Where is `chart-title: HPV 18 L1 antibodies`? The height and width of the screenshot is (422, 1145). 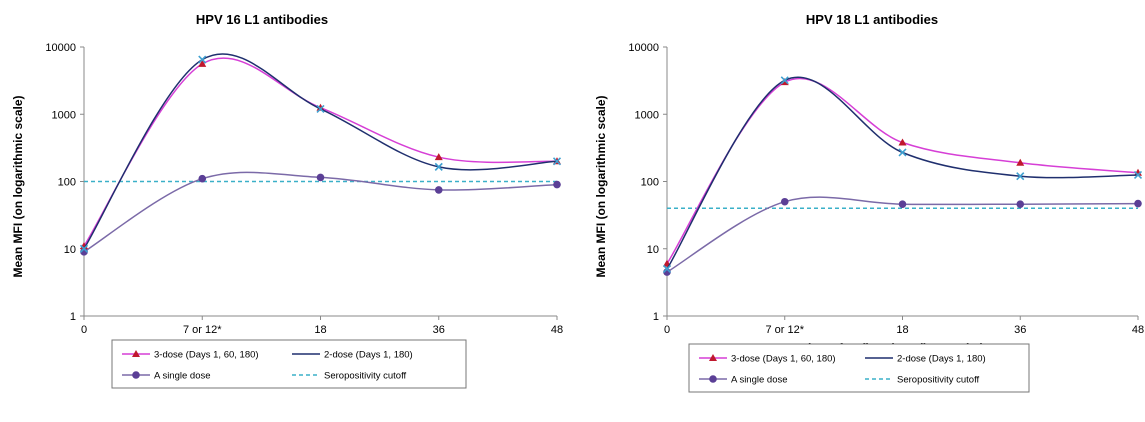
chart-title: HPV 18 L1 antibodies is located at coordinates (872, 19).